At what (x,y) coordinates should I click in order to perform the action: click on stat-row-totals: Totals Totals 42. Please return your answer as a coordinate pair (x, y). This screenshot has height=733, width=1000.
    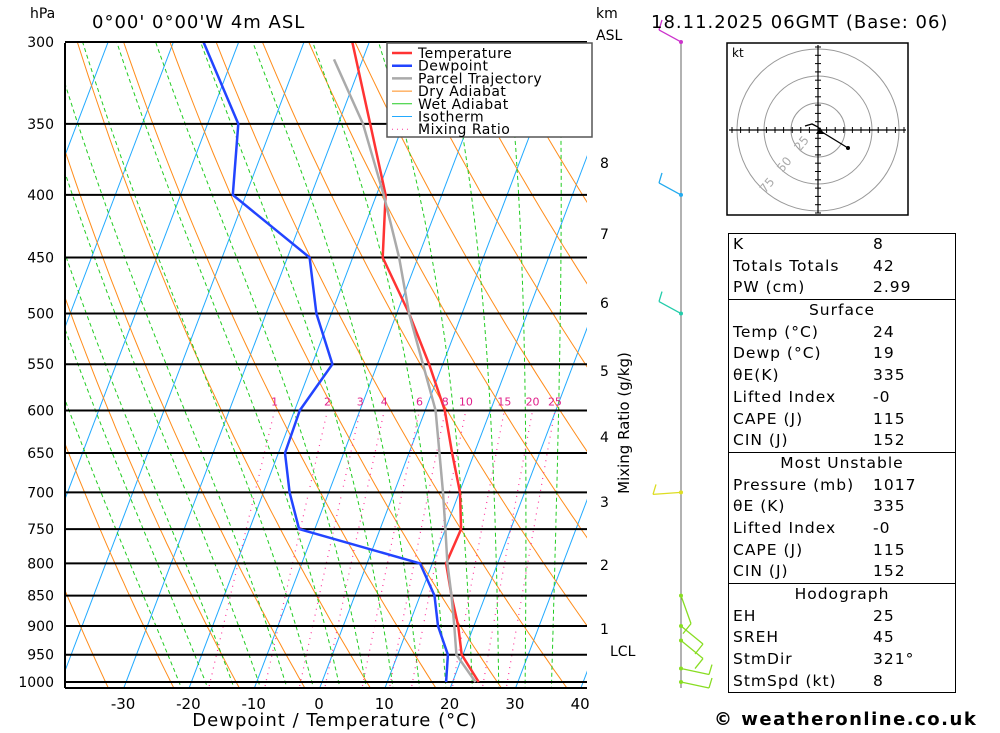
    Looking at the image, I should click on (842, 267).